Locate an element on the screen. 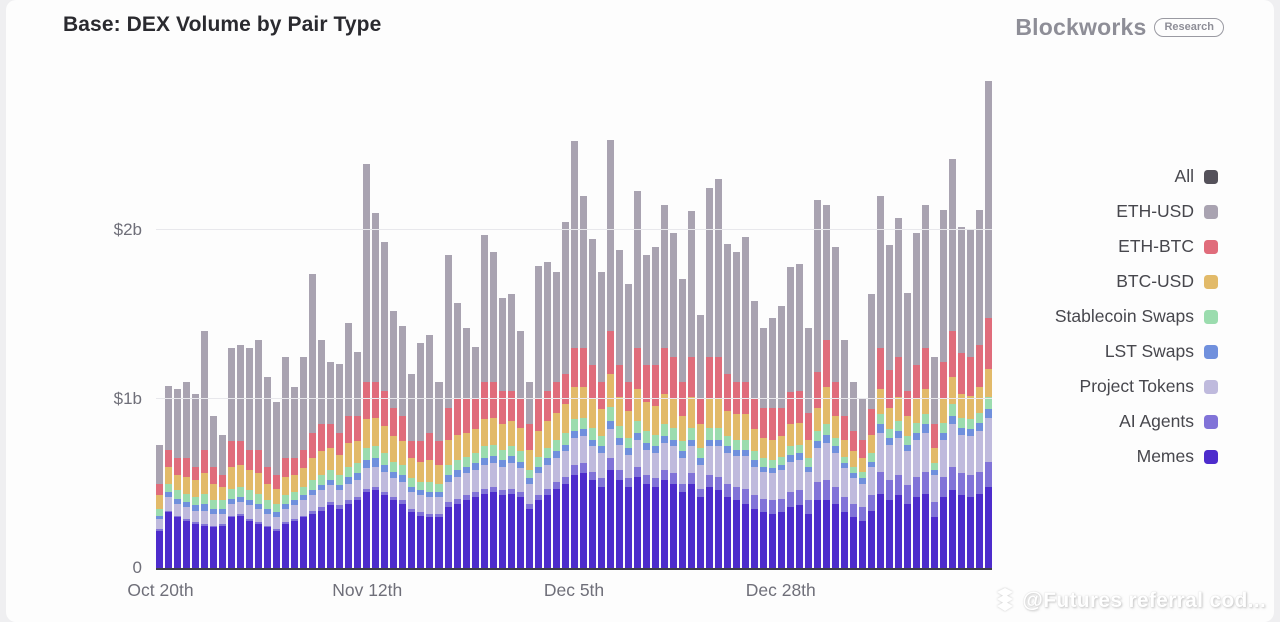  legend-item-stablecoin-swaps: Stablecoin Swaps is located at coordinates (1136, 316).